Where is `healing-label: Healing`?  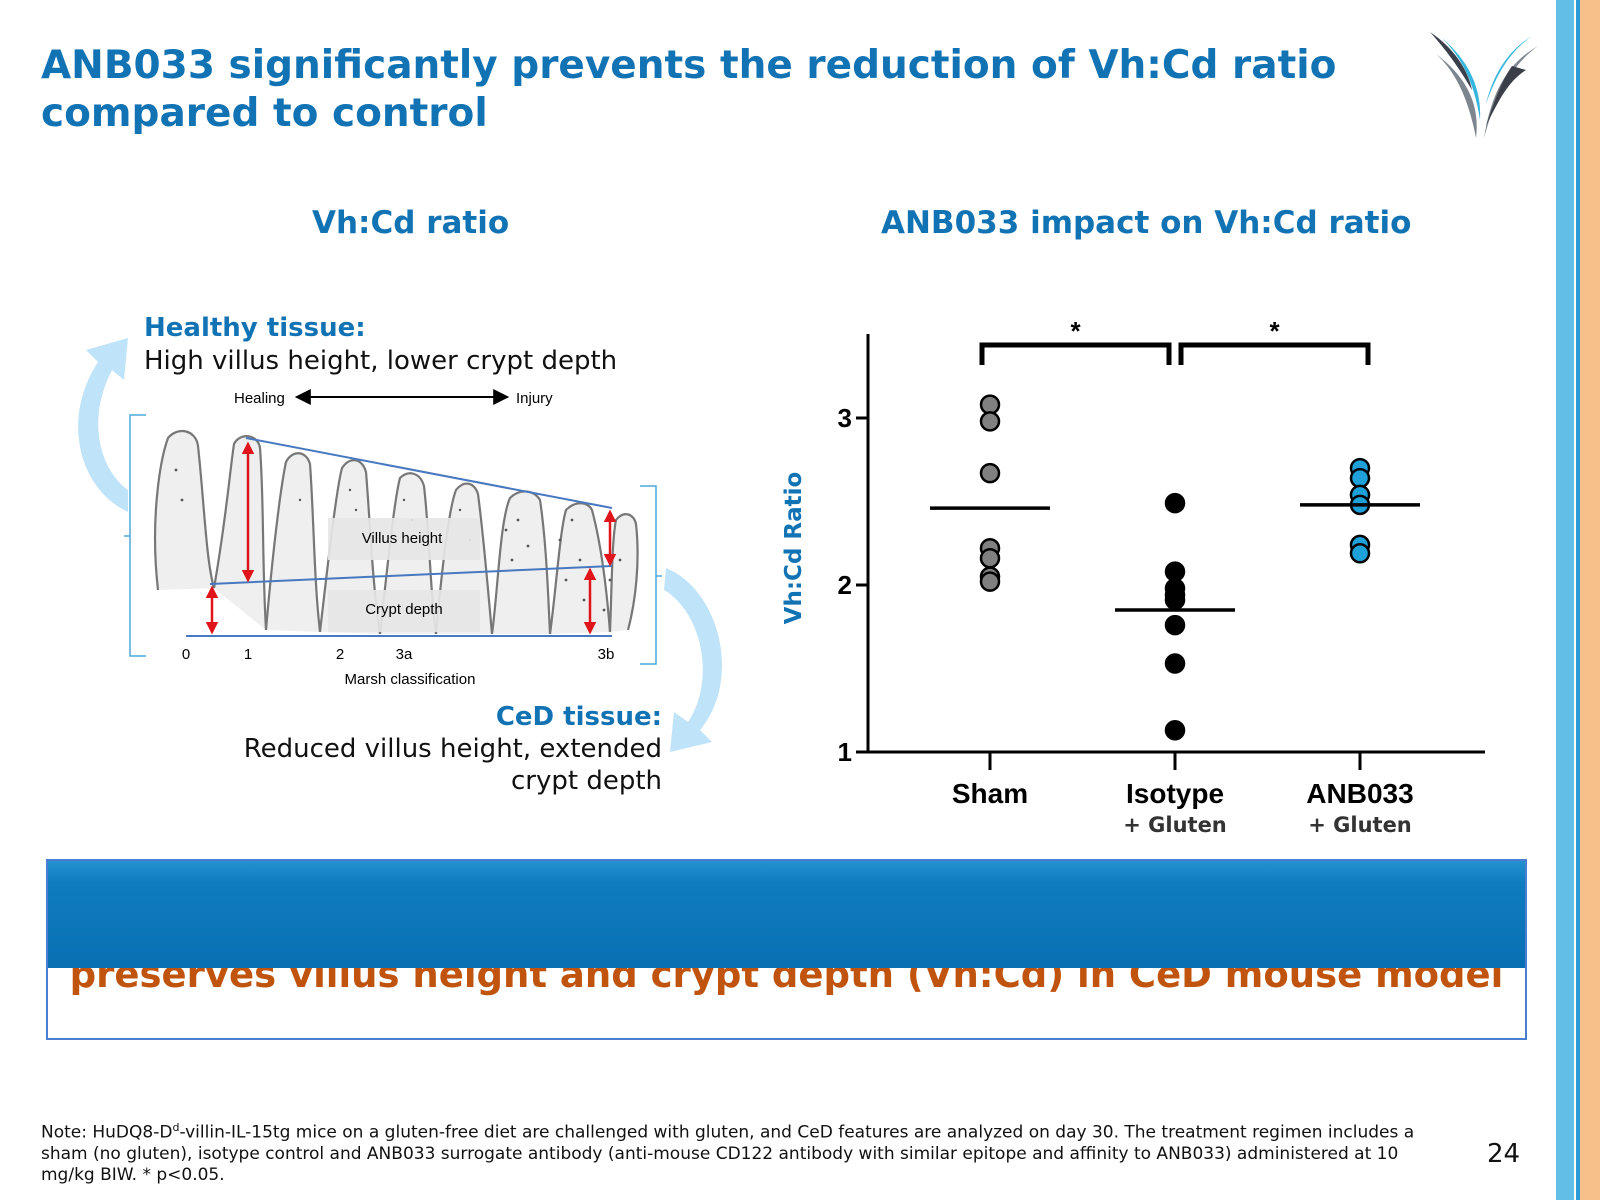
healing-label: Healing is located at coordinates (259, 398).